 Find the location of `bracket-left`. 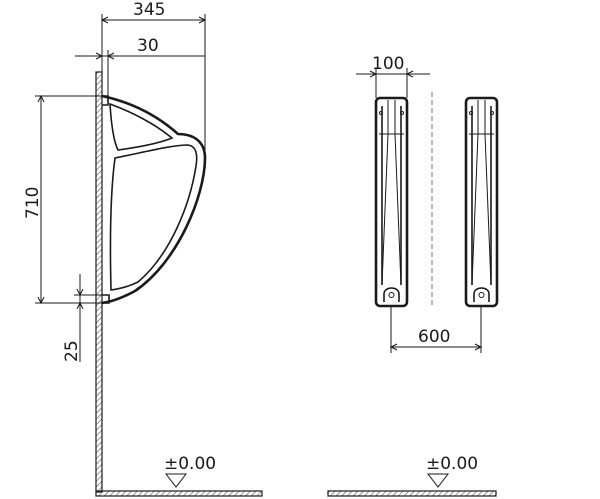

bracket-left is located at coordinates (391, 202).